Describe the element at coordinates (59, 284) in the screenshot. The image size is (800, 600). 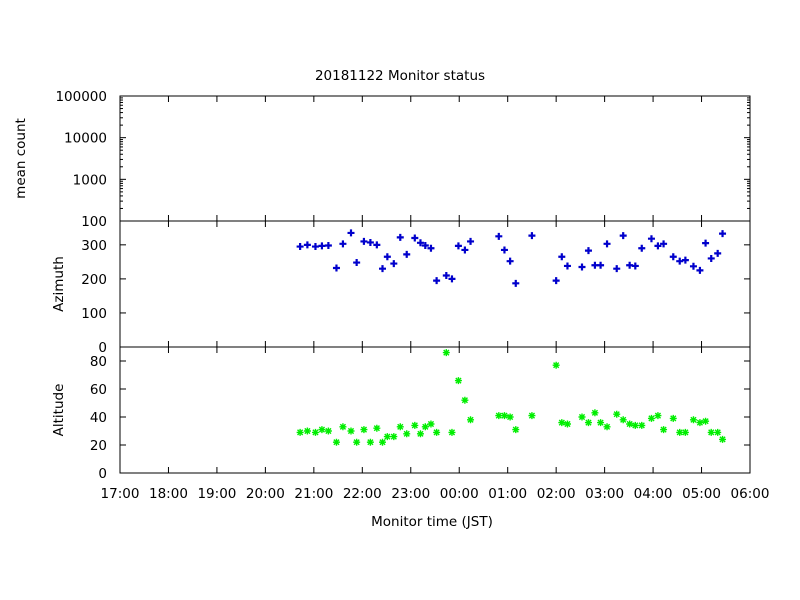
I see `y-axis-label: Azimuth` at that location.